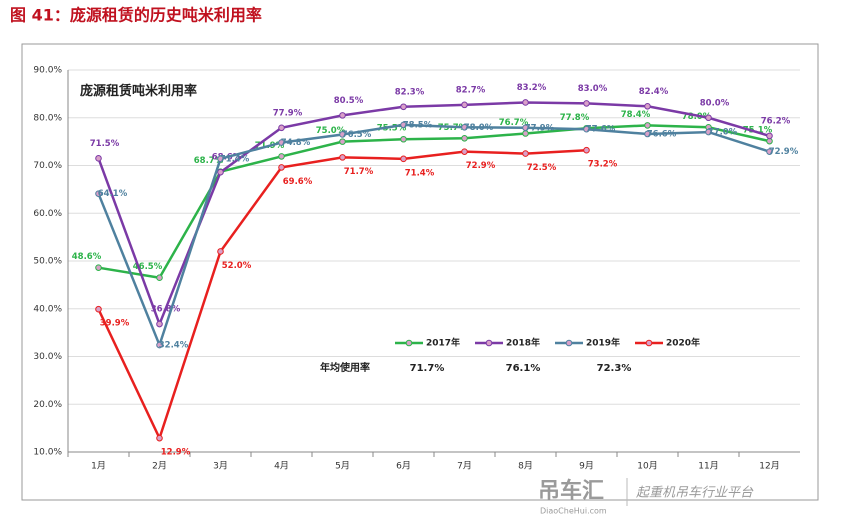 This screenshot has width=841, height=523. What do you see at coordinates (443, 343) in the screenshot?
I see `legend-label: 2017年` at bounding box center [443, 343].